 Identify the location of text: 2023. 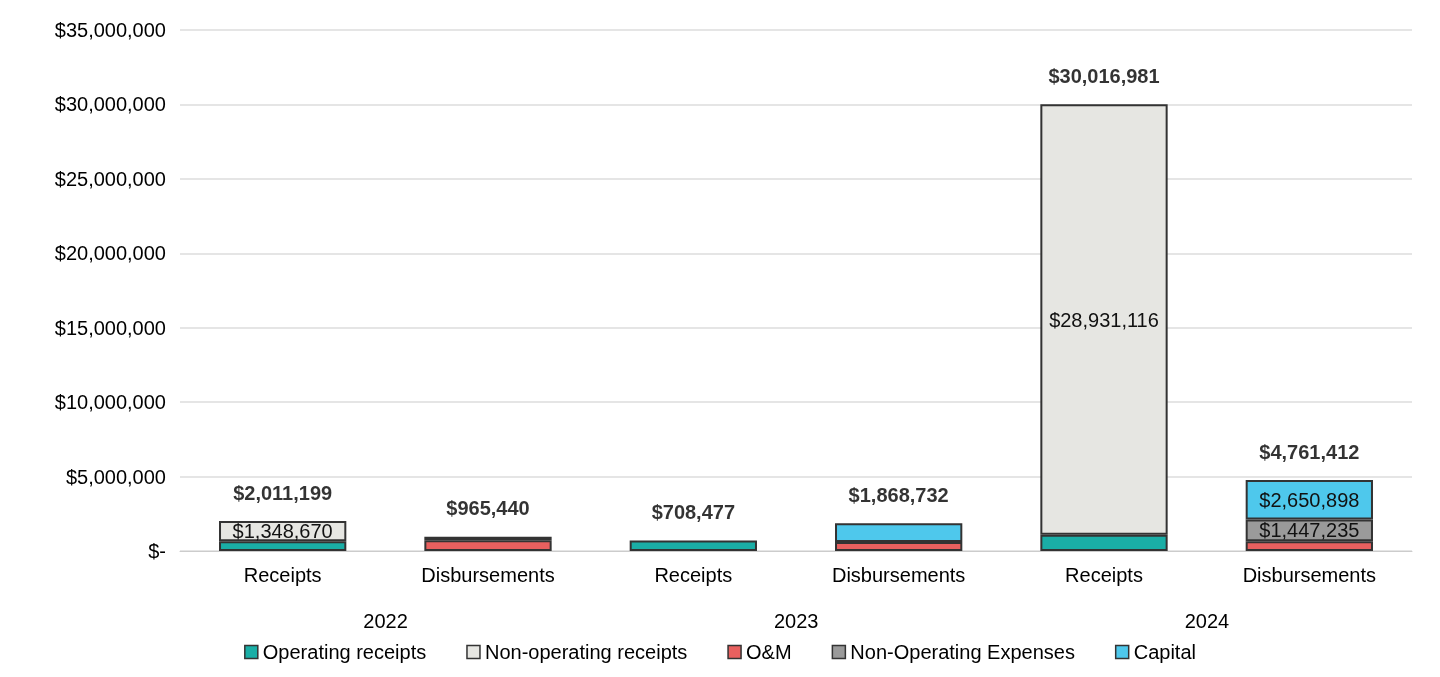
(796, 621).